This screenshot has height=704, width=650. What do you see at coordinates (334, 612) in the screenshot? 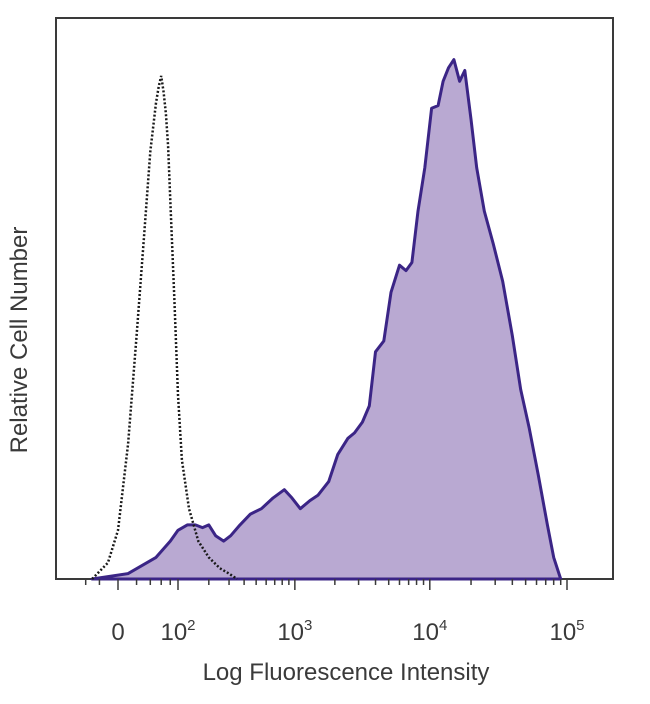
I see `x-axis-ticks: 0 10² 10³ 10⁴ 10⁵` at bounding box center [334, 612].